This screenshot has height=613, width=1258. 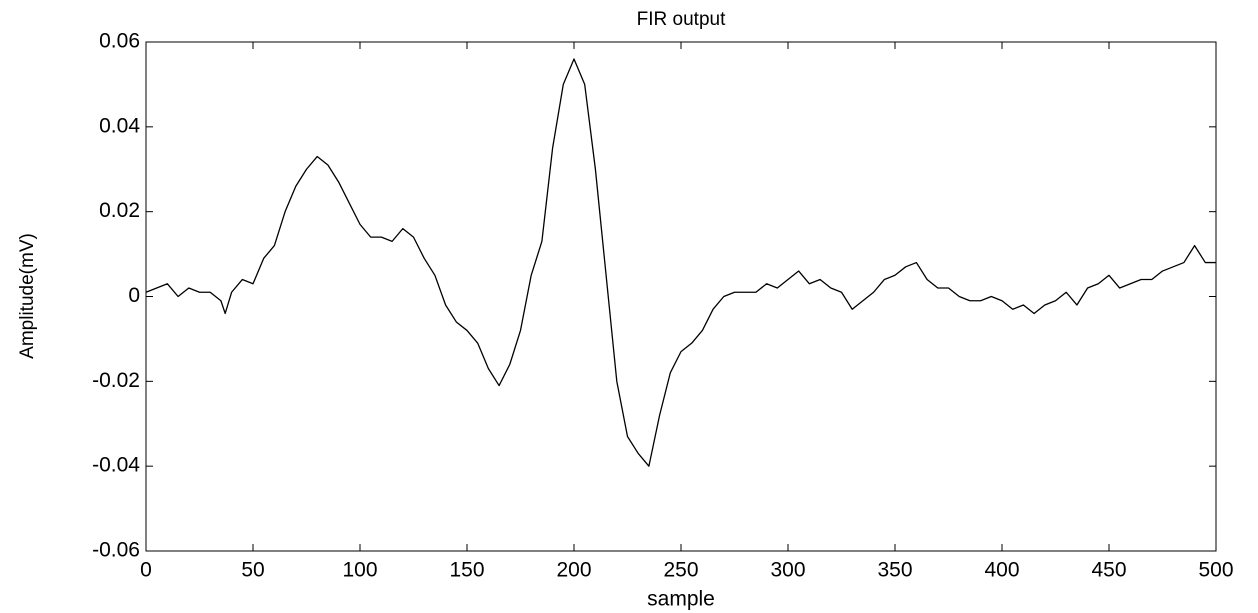 I want to click on x-tick-label: 300, so click(x=787, y=570).